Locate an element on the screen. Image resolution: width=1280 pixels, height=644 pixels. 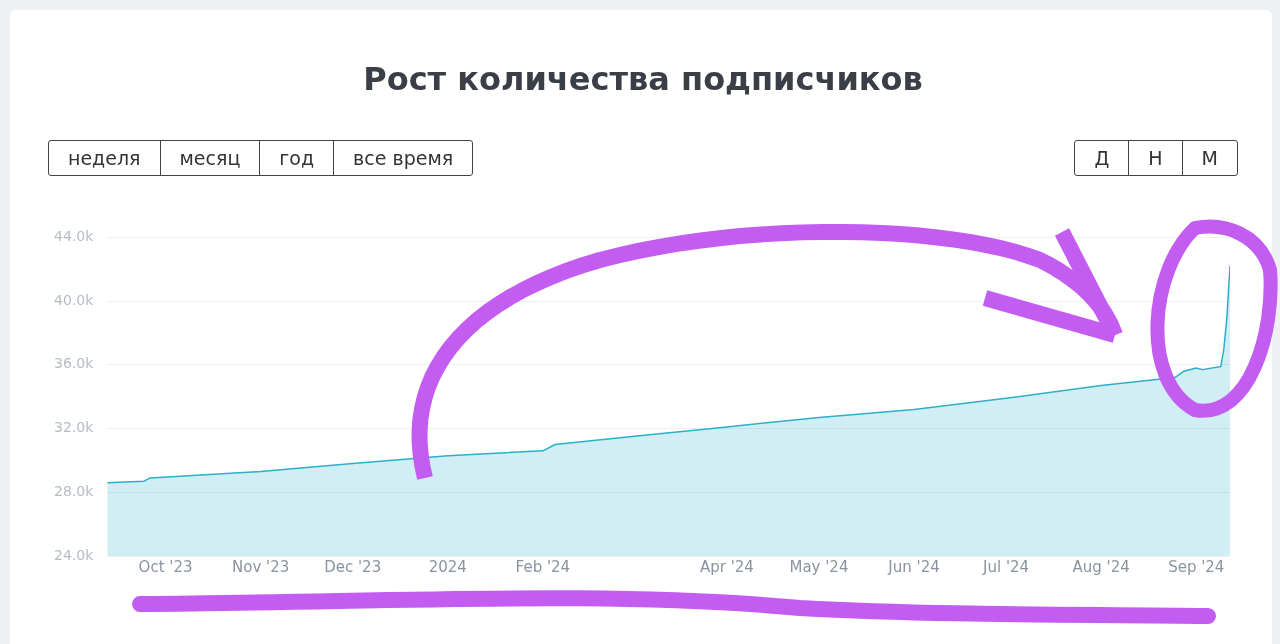
x-tick-label: May '24 is located at coordinates (819, 566).